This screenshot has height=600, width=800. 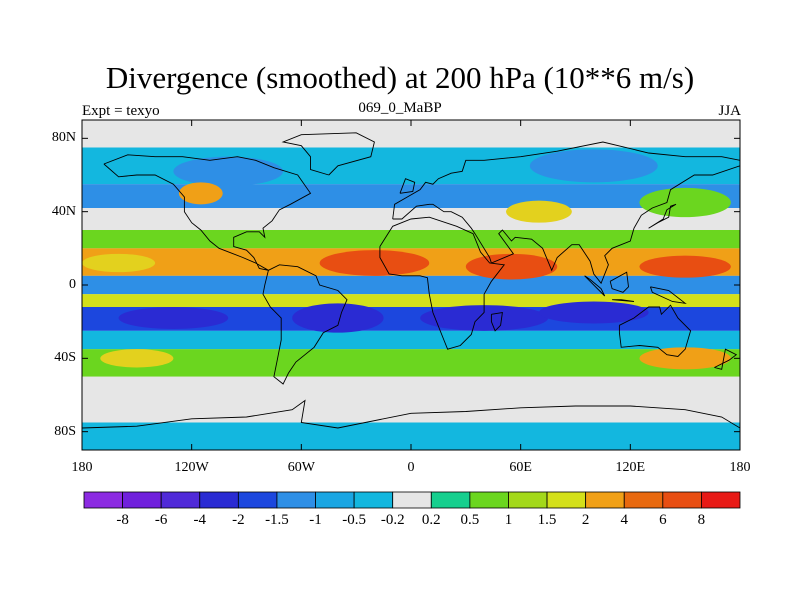 What do you see at coordinates (392, 520) in the screenshot?
I see `colorbar-label: -0.2` at bounding box center [392, 520].